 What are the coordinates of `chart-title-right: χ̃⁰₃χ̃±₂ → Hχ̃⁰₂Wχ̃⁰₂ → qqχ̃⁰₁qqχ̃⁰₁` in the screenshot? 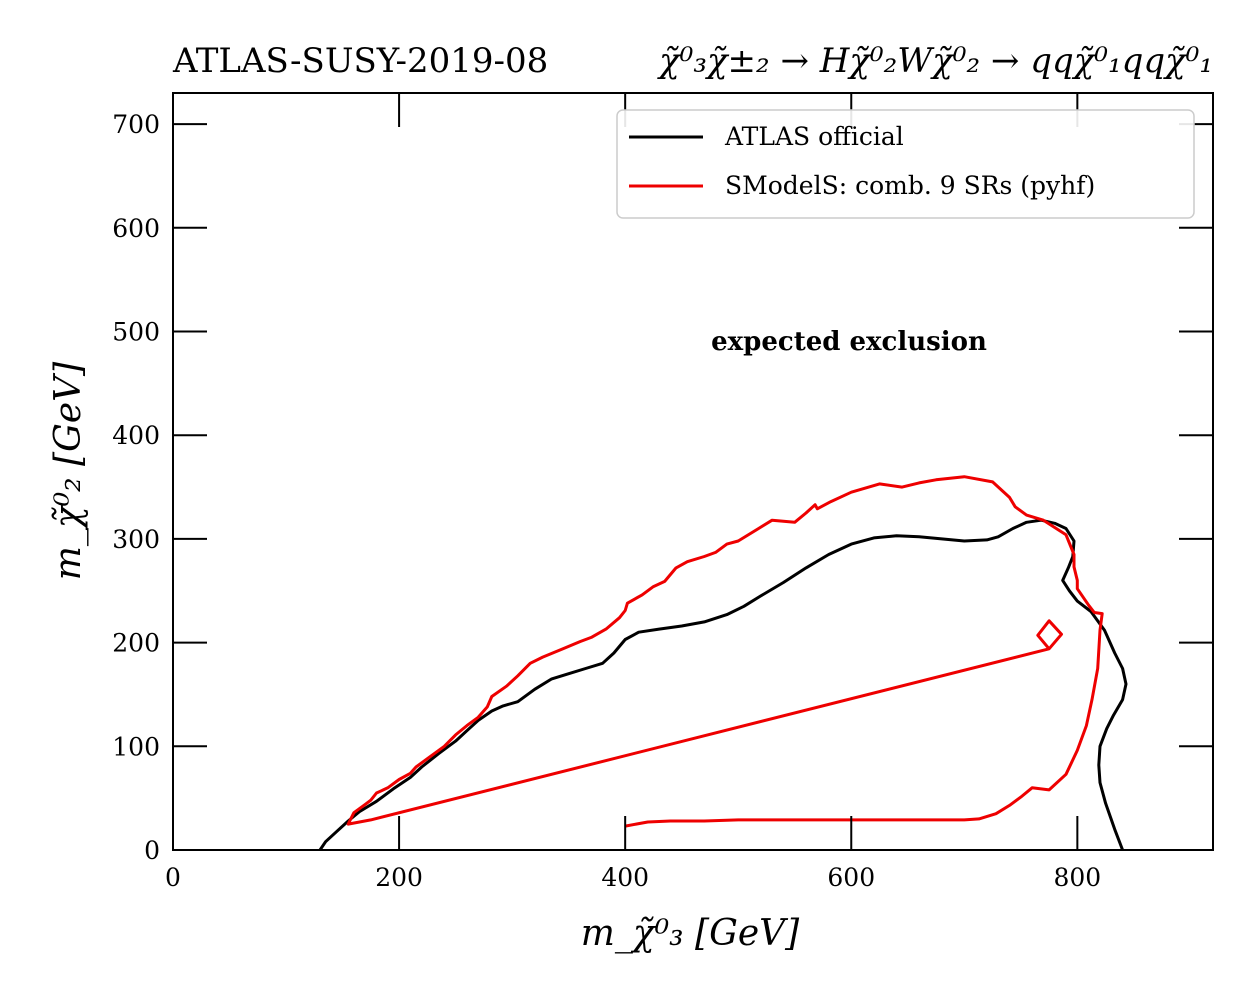 It's located at (935, 61).